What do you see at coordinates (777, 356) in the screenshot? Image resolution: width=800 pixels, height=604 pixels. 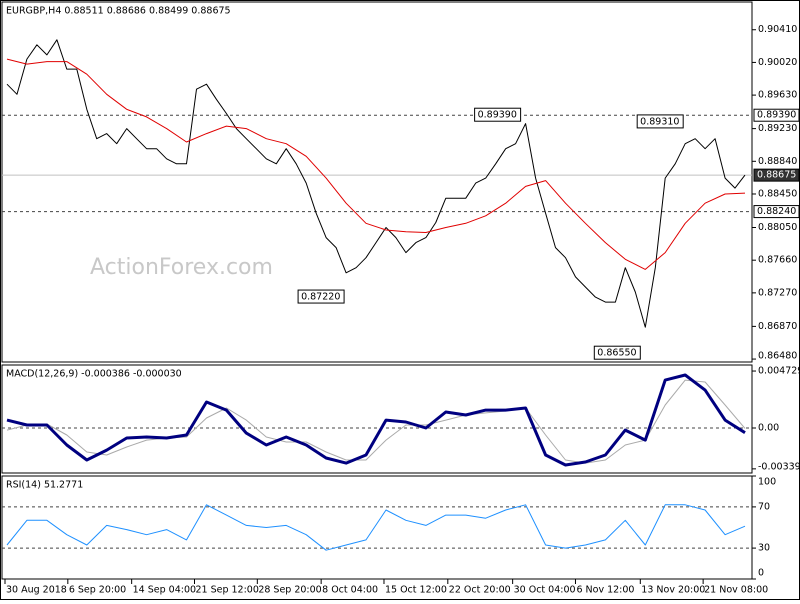 I see `y-tick-label: 0.86480` at bounding box center [777, 356].